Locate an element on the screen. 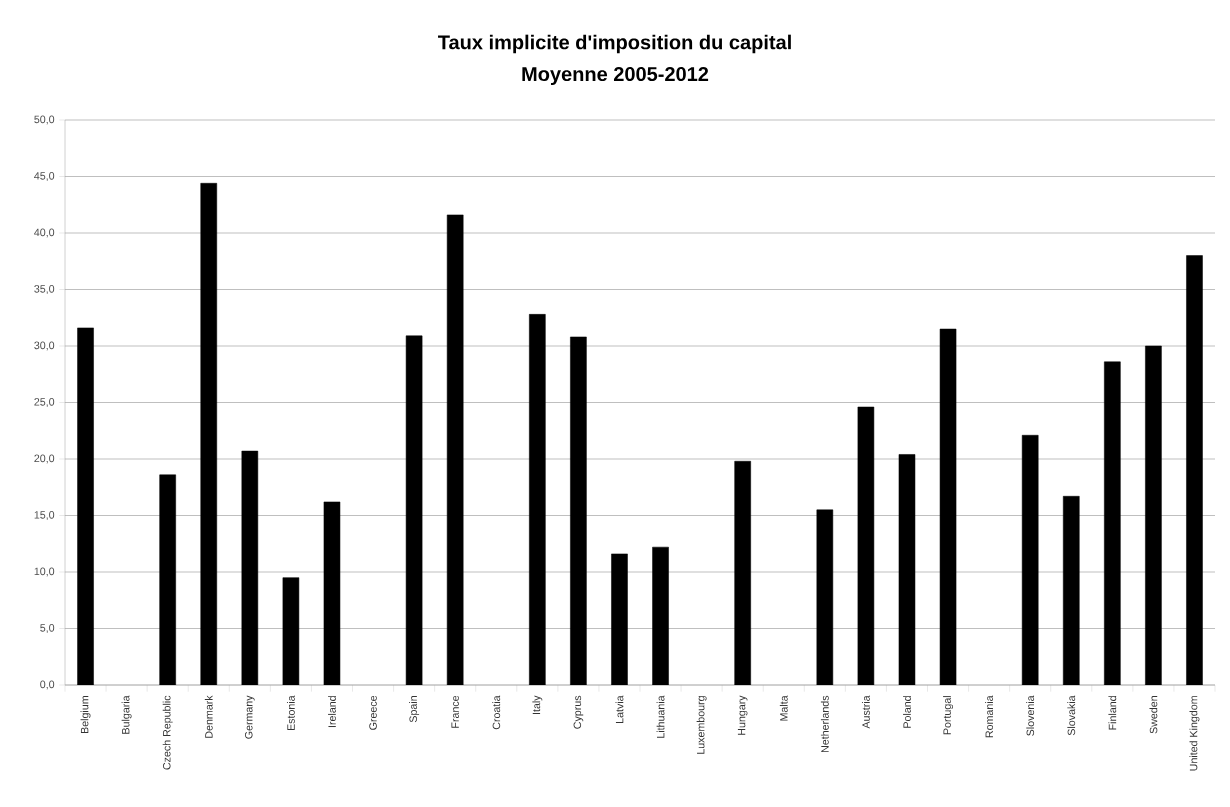  y-tick-label: 25,0 is located at coordinates (44, 402).